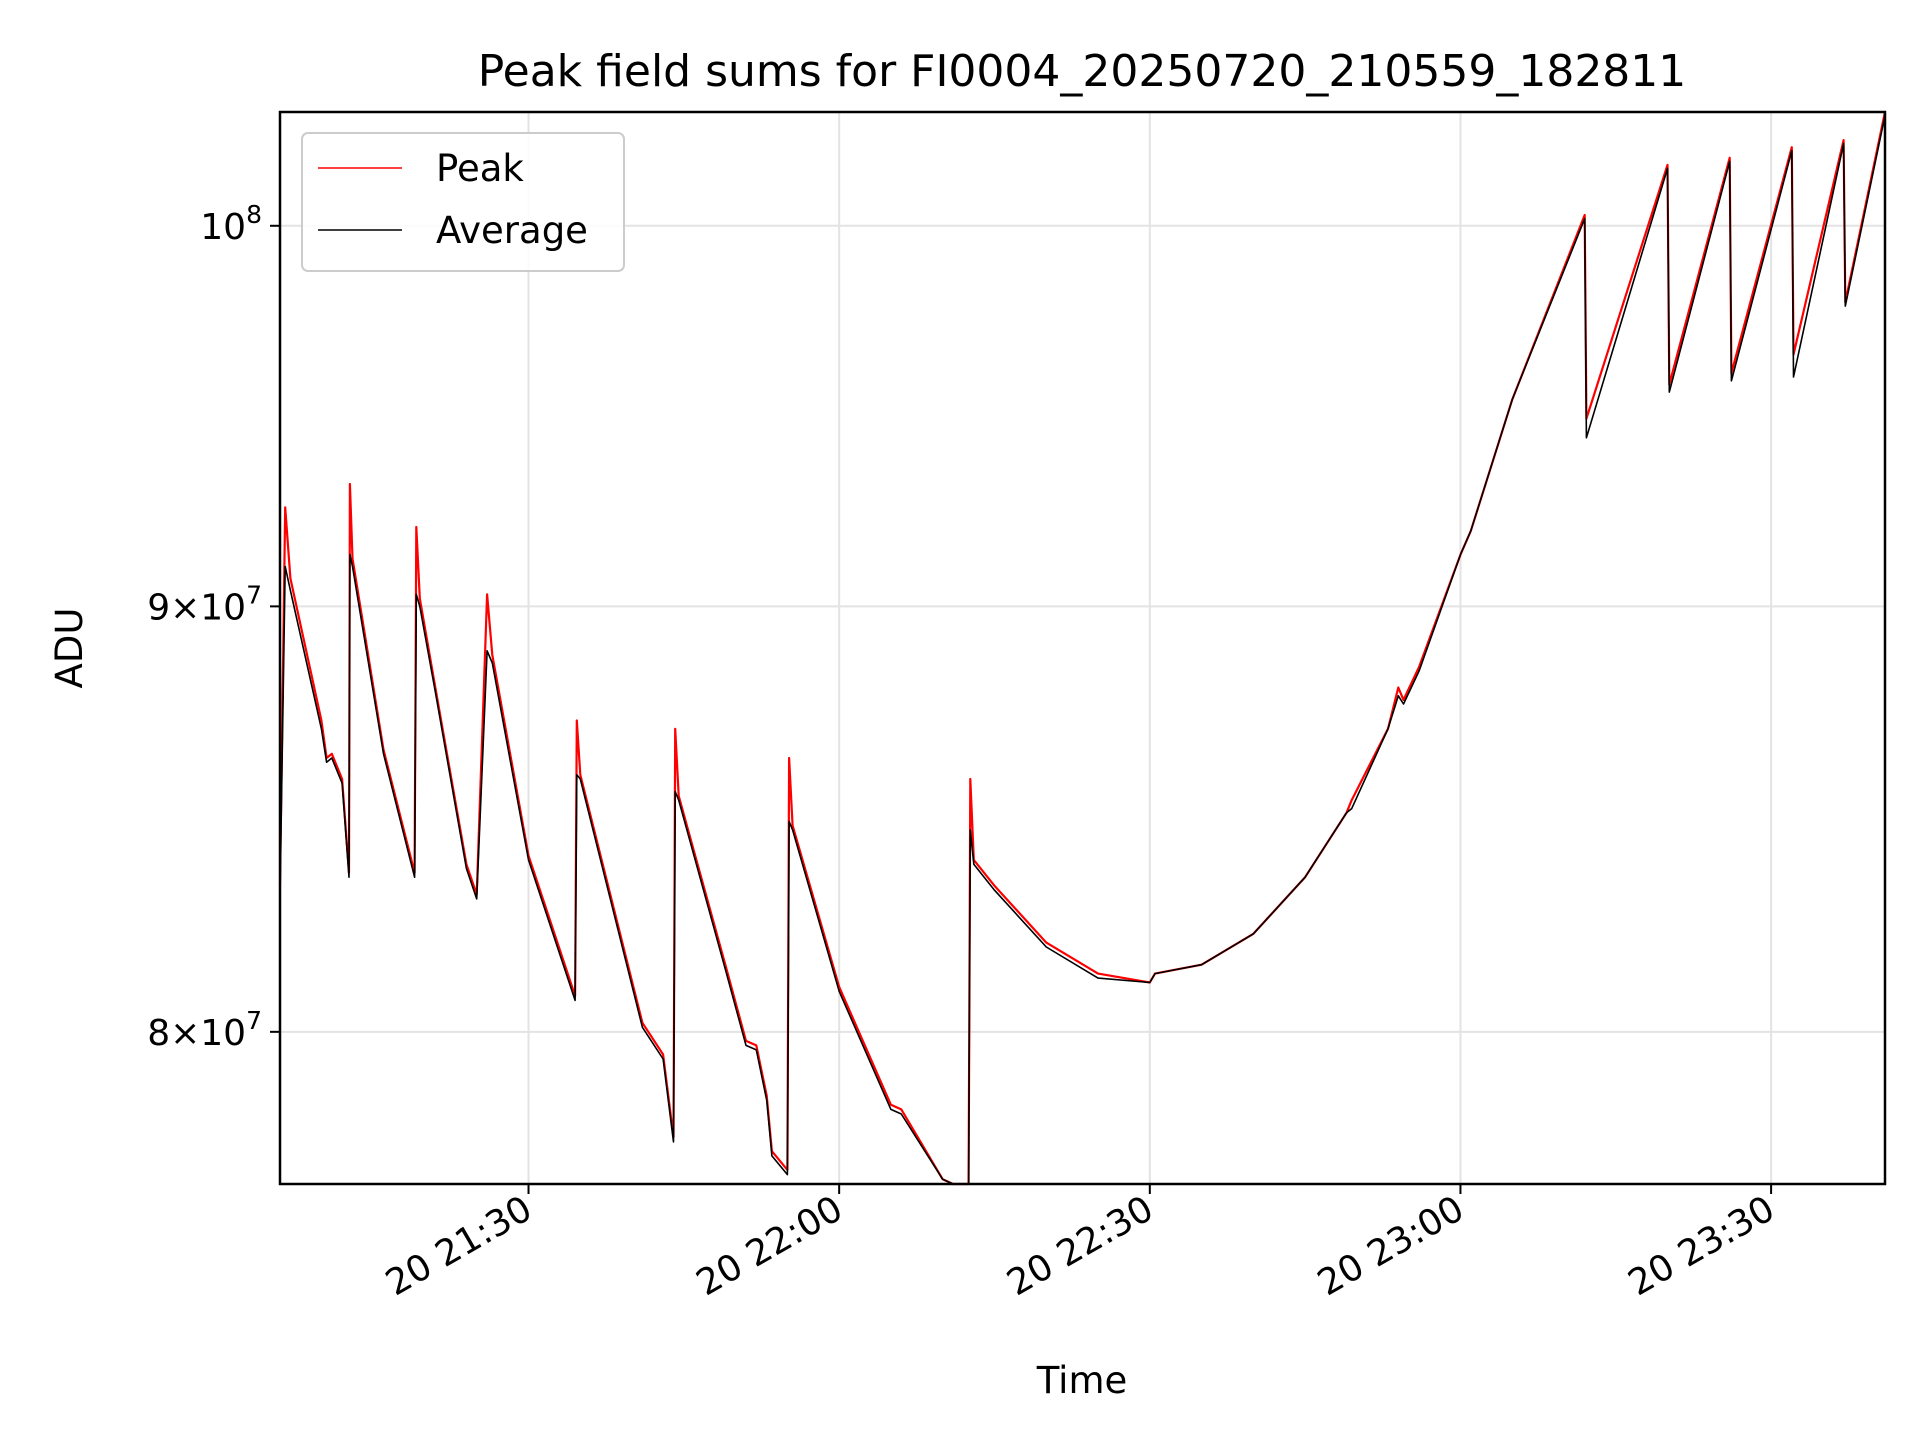 This screenshot has height=1440, width=1920. Describe the element at coordinates (463, 202) in the screenshot. I see `legend: Peak Average` at that location.